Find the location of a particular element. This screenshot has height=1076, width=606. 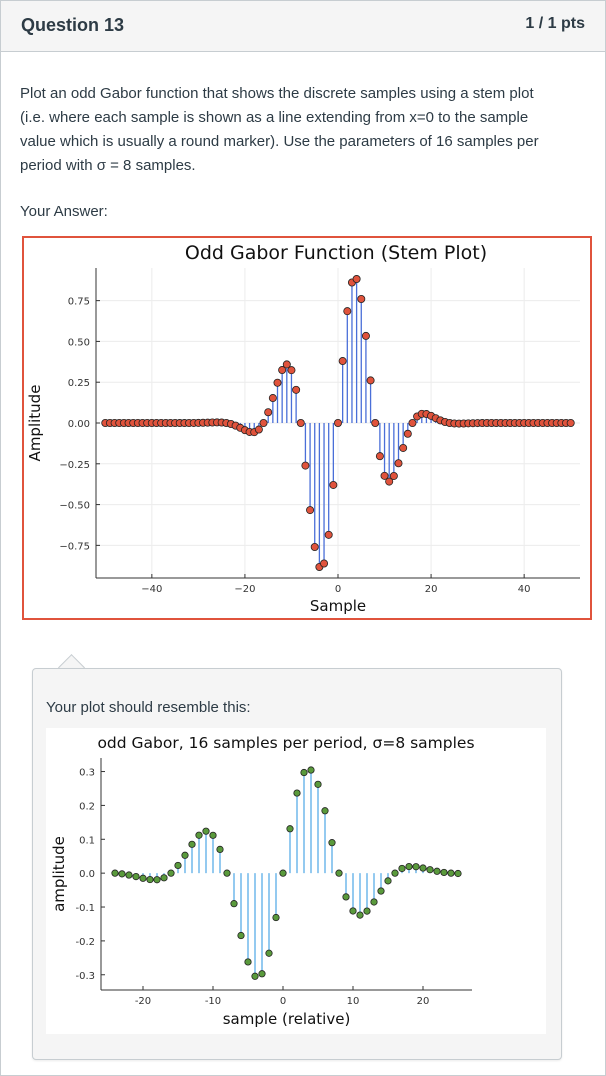

y-tick-label: 0.50 is located at coordinates (79, 342).